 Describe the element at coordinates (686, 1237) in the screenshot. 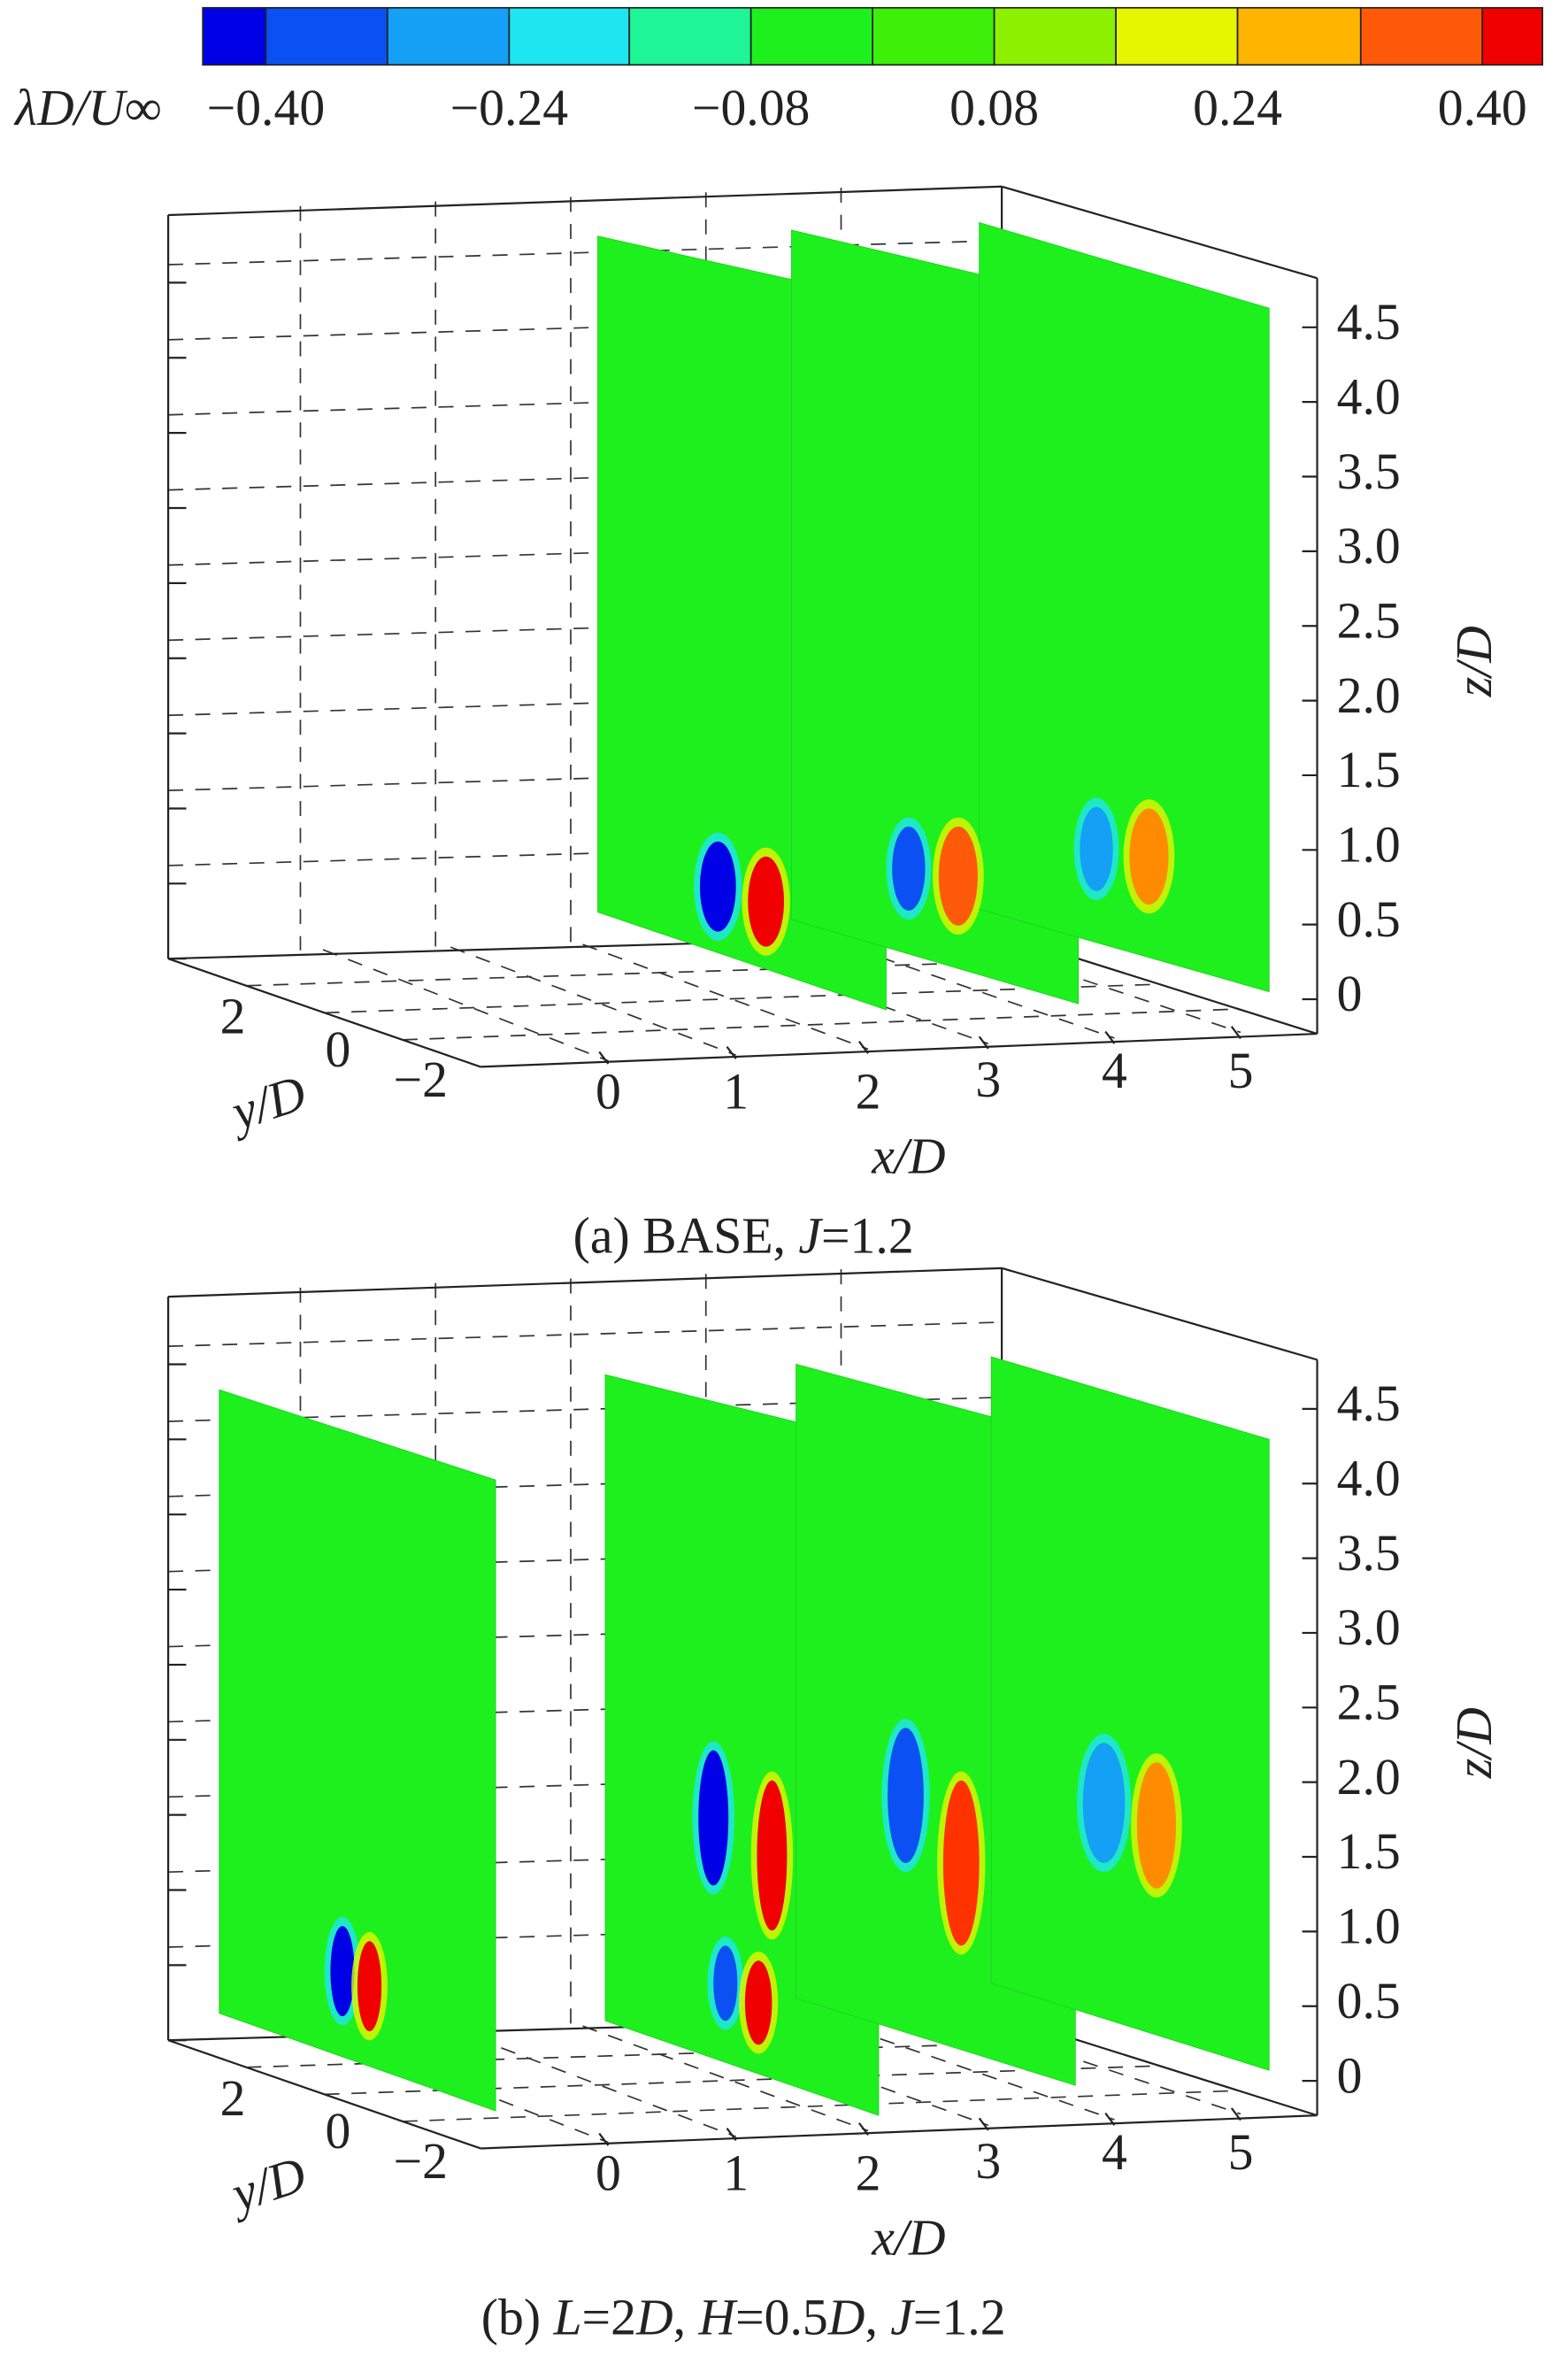

I see `caption-part: (a) BASE,` at that location.